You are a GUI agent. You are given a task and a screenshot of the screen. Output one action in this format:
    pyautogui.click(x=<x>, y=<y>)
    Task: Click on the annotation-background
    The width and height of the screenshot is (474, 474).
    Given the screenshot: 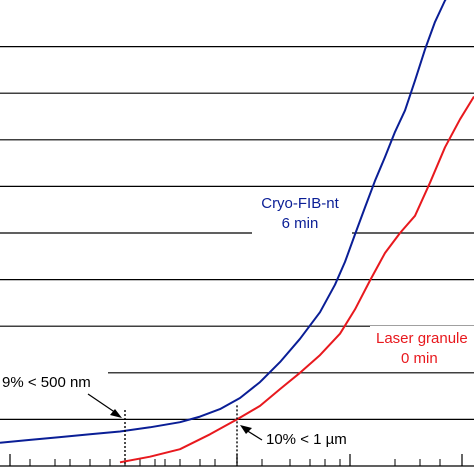 What is the action you would take?
    pyautogui.click(x=54, y=382)
    